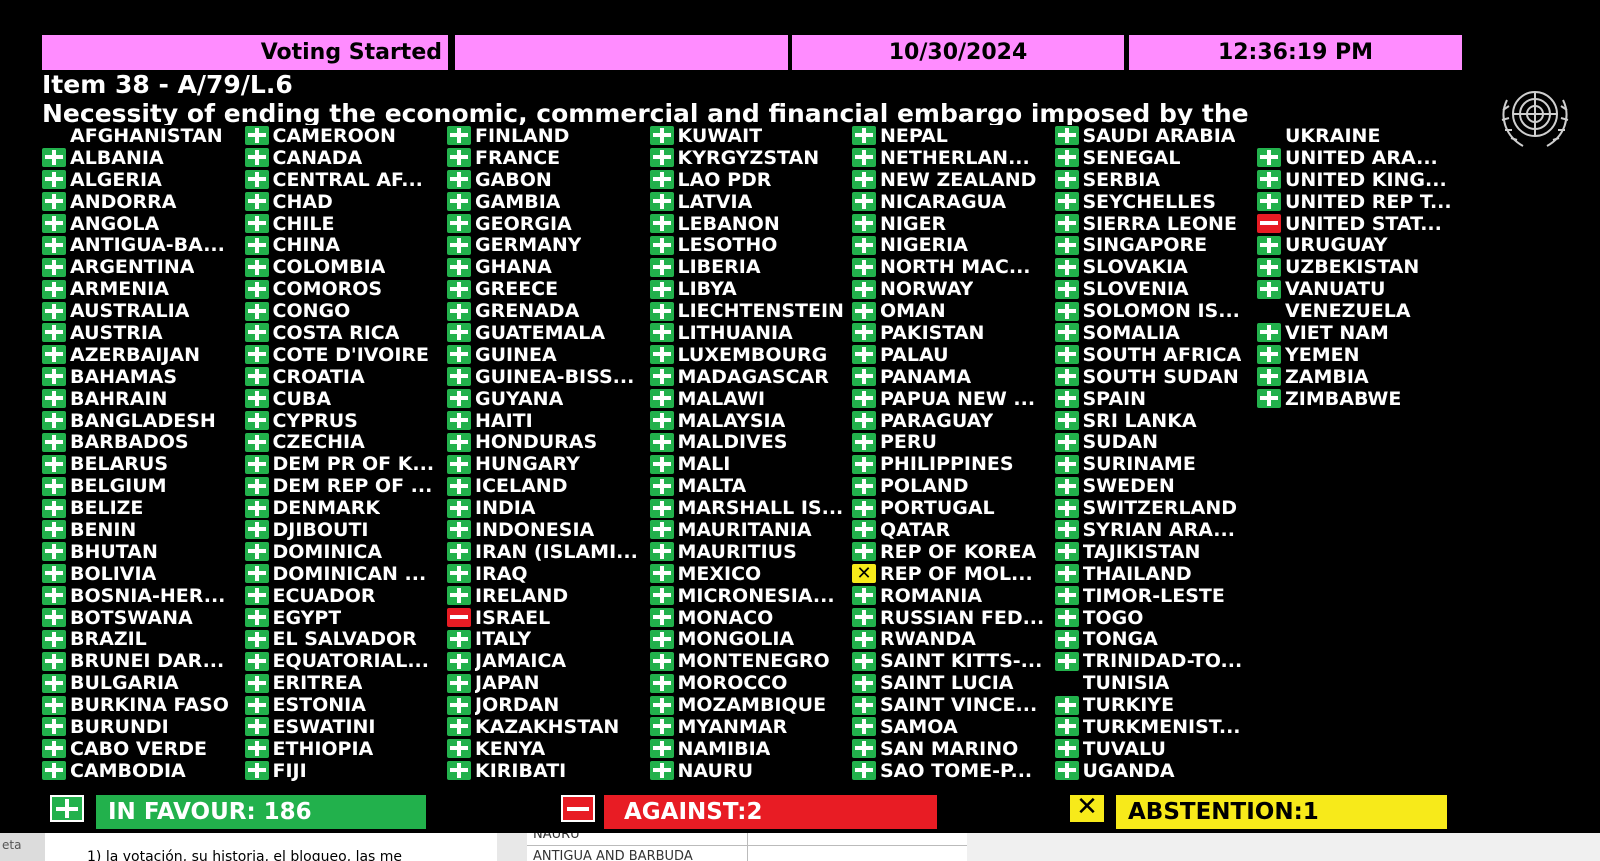 This screenshot has height=861, width=1600. What do you see at coordinates (1155, 377) in the screenshot?
I see `country-row: SOUTH SUDAN` at bounding box center [1155, 377].